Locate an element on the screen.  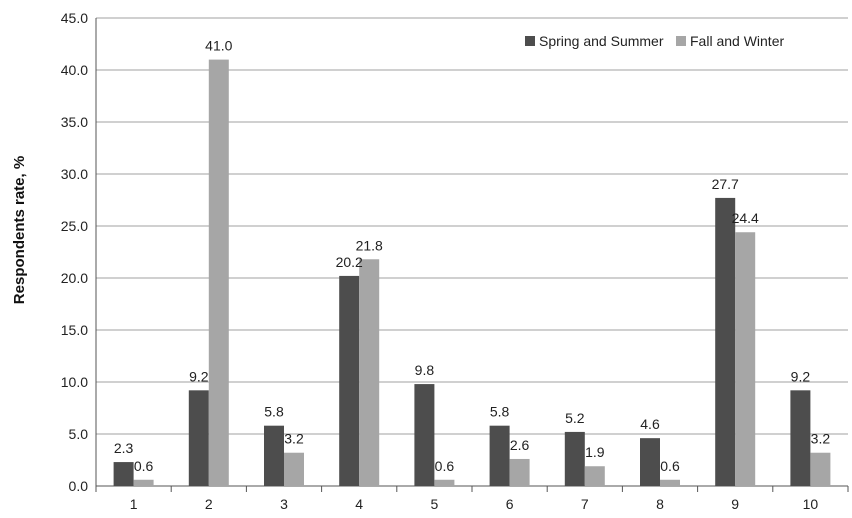
x-tick-label: 10 is located at coordinates (811, 504).